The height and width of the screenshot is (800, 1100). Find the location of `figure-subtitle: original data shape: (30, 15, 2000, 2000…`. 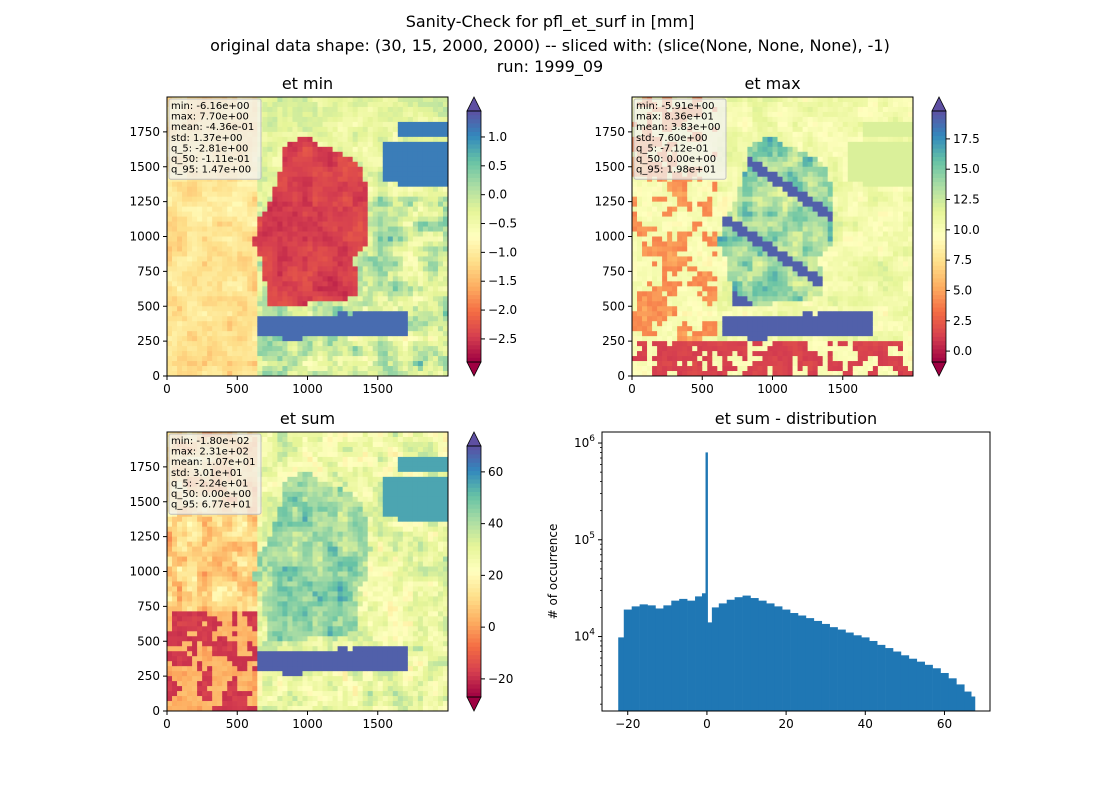

figure-subtitle: original data shape: (30, 15, 2000, 2000… is located at coordinates (550, 45).